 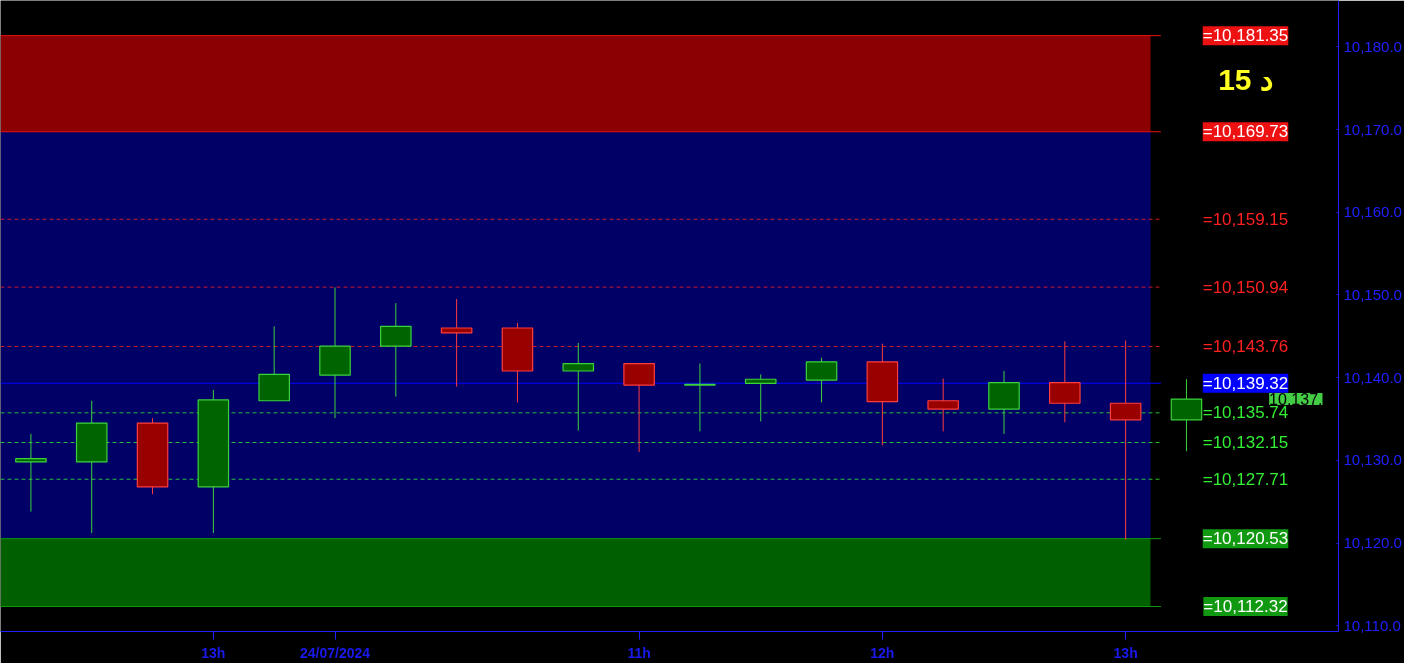 What do you see at coordinates (639, 652) in the screenshot?
I see `x-tick-label: 11h` at bounding box center [639, 652].